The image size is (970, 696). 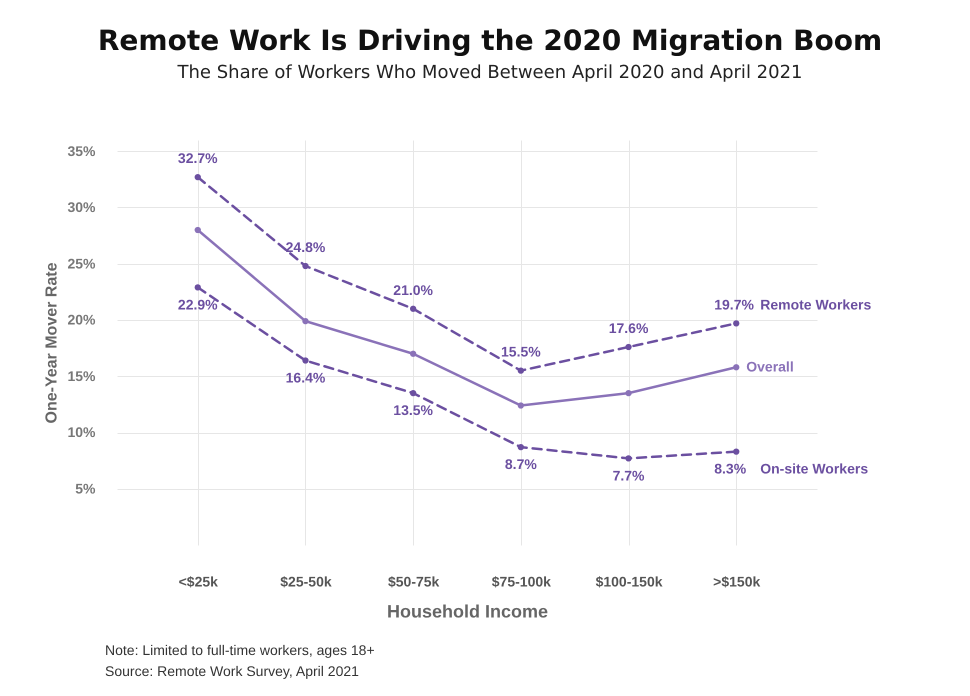 I want to click on x-tick-label: $25-50k, so click(x=306, y=582).